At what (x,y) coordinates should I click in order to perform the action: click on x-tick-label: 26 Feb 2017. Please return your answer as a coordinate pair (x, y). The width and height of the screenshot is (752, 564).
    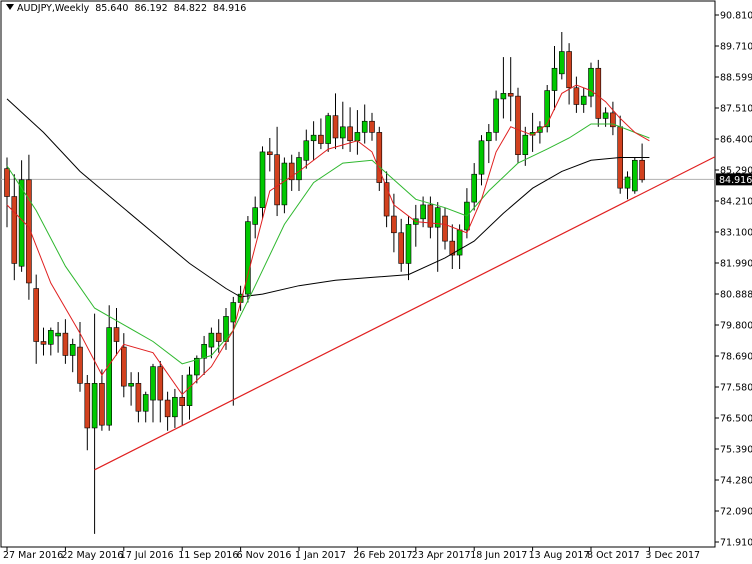
    Looking at the image, I should click on (382, 555).